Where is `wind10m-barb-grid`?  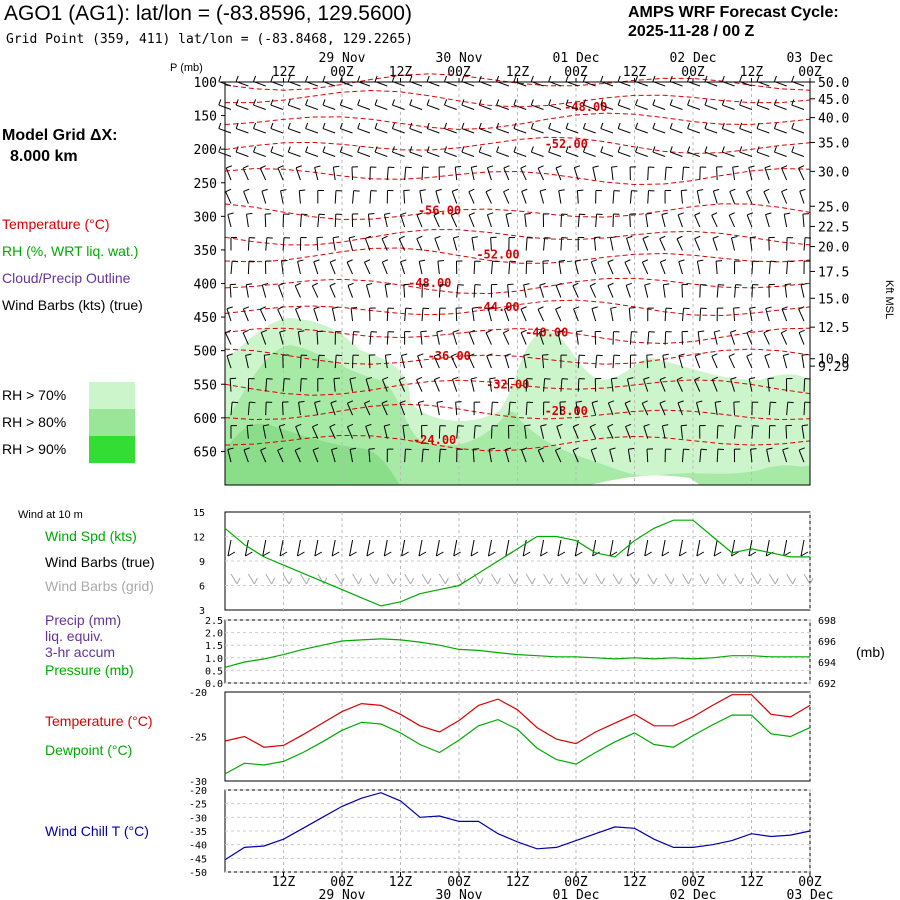 wind10m-barb-grid is located at coordinates (756, 579).